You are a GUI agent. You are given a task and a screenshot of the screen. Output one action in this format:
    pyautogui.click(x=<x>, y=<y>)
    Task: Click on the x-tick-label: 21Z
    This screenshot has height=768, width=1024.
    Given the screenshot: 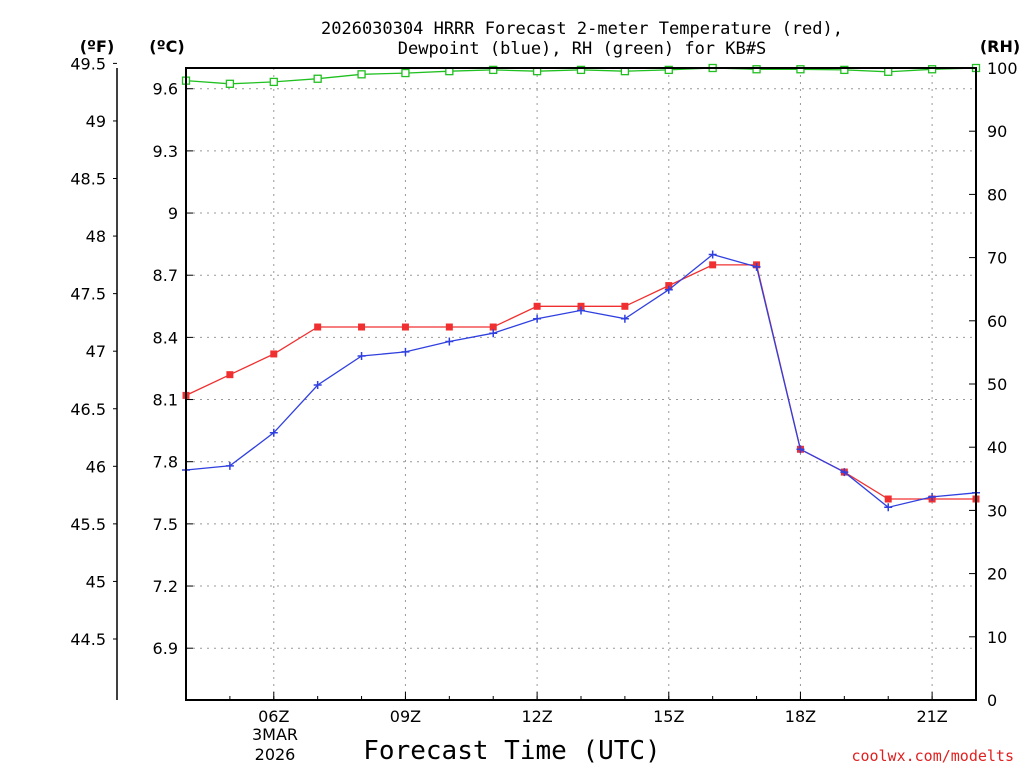 What is the action you would take?
    pyautogui.click(x=931, y=716)
    